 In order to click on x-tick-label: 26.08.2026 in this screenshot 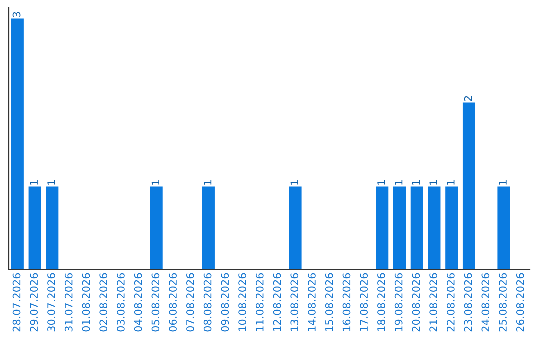, I will do `click(520, 302)`.